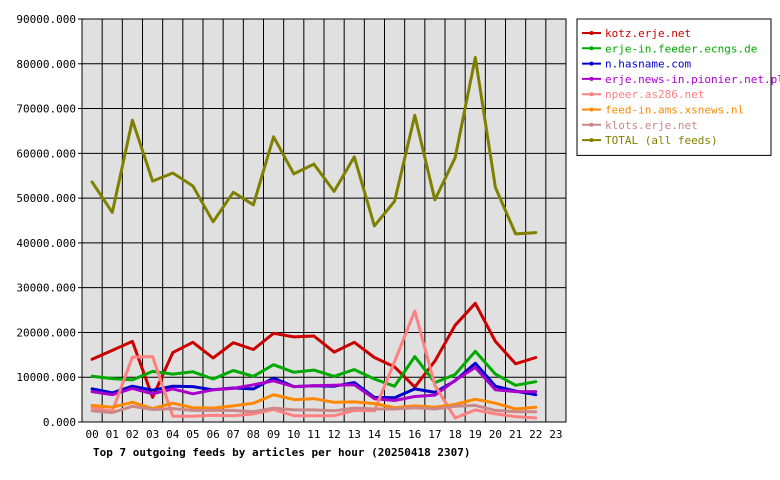 Image resolution: width=780 pixels, height=480 pixels. Describe the element at coordinates (354, 434) in the screenshot. I see `x-tick-label: 13` at that location.